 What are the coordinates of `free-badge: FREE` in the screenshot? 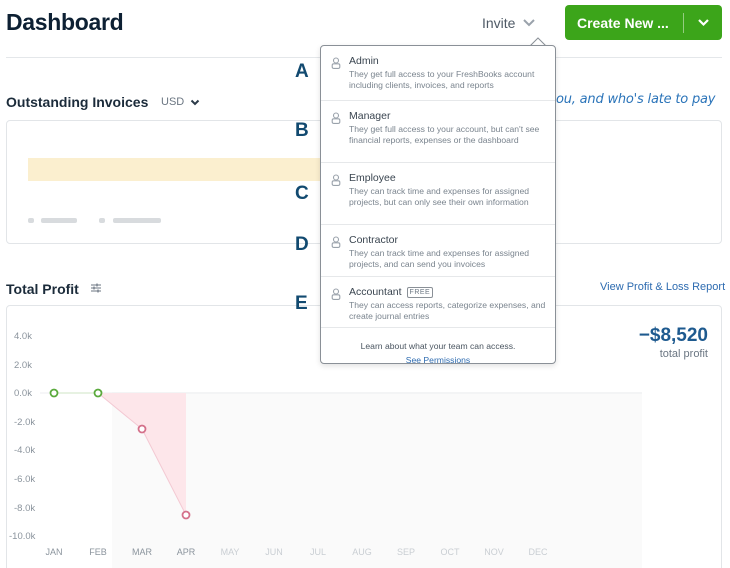 It's located at (420, 292).